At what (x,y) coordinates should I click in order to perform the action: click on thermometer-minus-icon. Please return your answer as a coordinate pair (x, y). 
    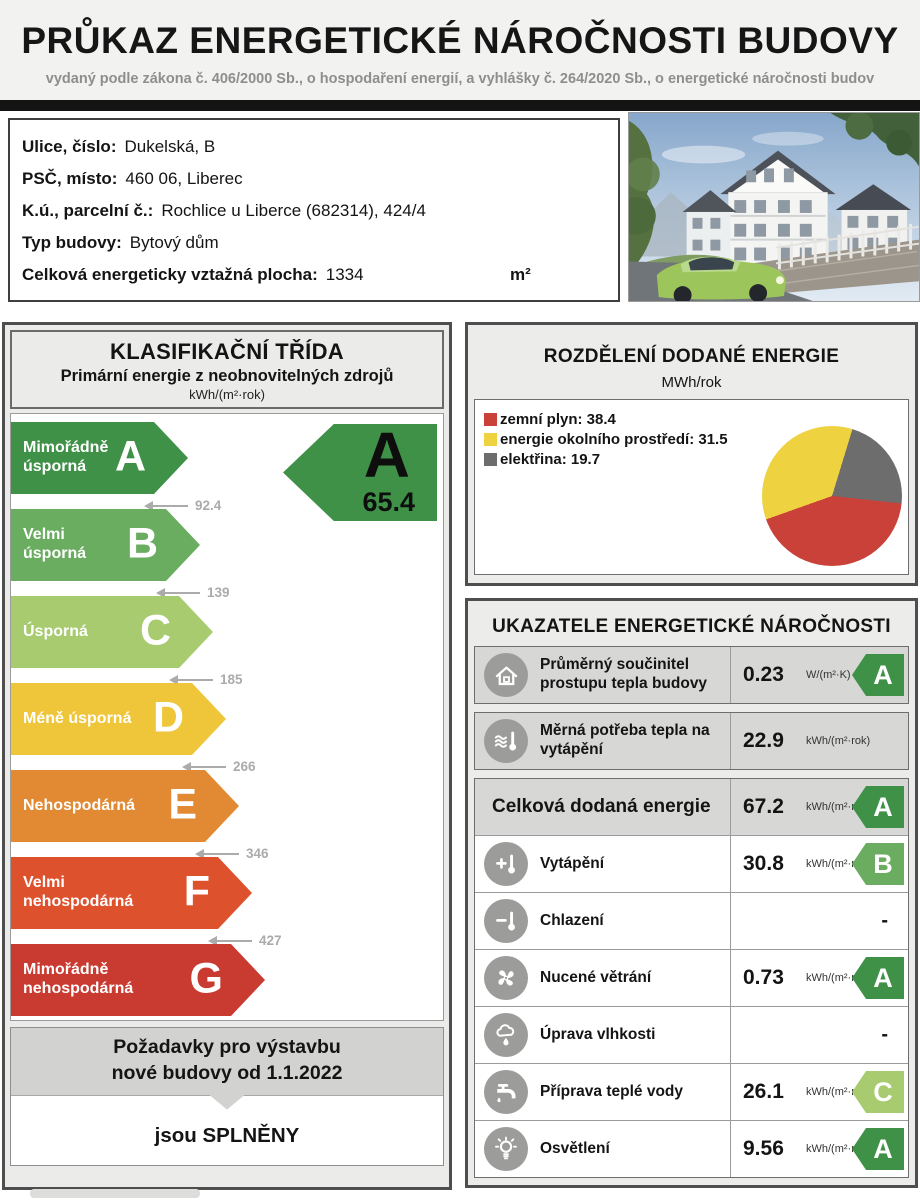
    Looking at the image, I should click on (506, 921).